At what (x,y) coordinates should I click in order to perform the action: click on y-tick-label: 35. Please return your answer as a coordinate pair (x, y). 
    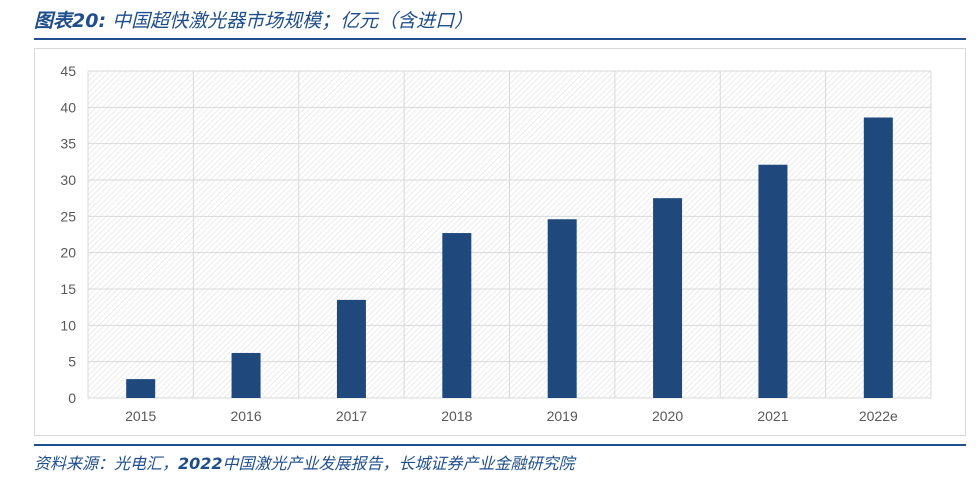
    Looking at the image, I should click on (68, 144).